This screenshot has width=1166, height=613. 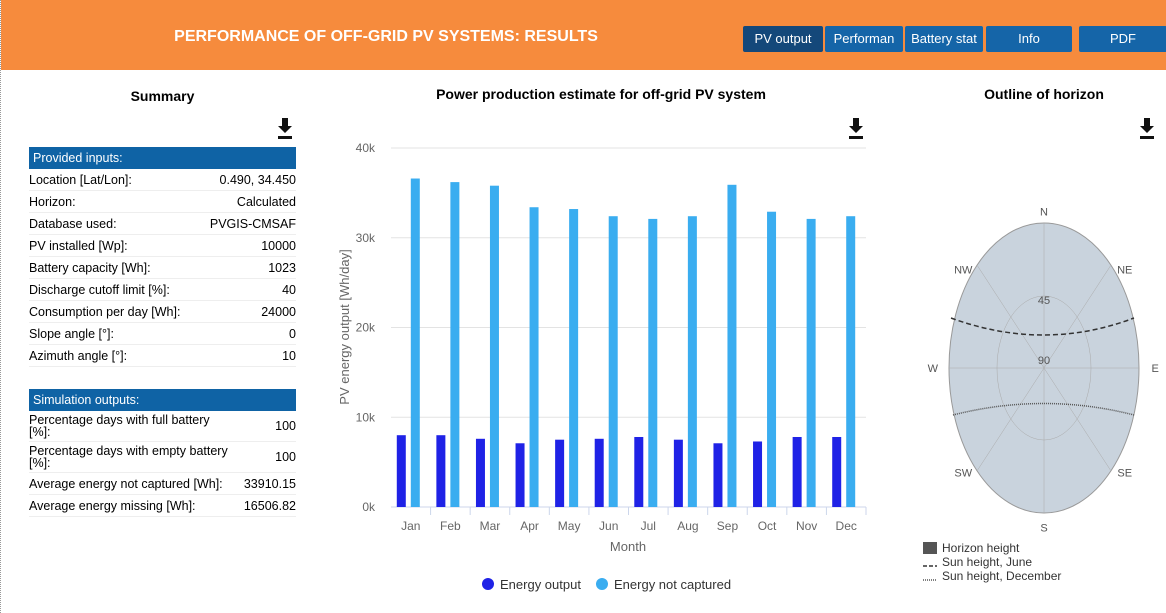 What do you see at coordinates (1044, 368) in the screenshot?
I see `horizon-plot` at bounding box center [1044, 368].